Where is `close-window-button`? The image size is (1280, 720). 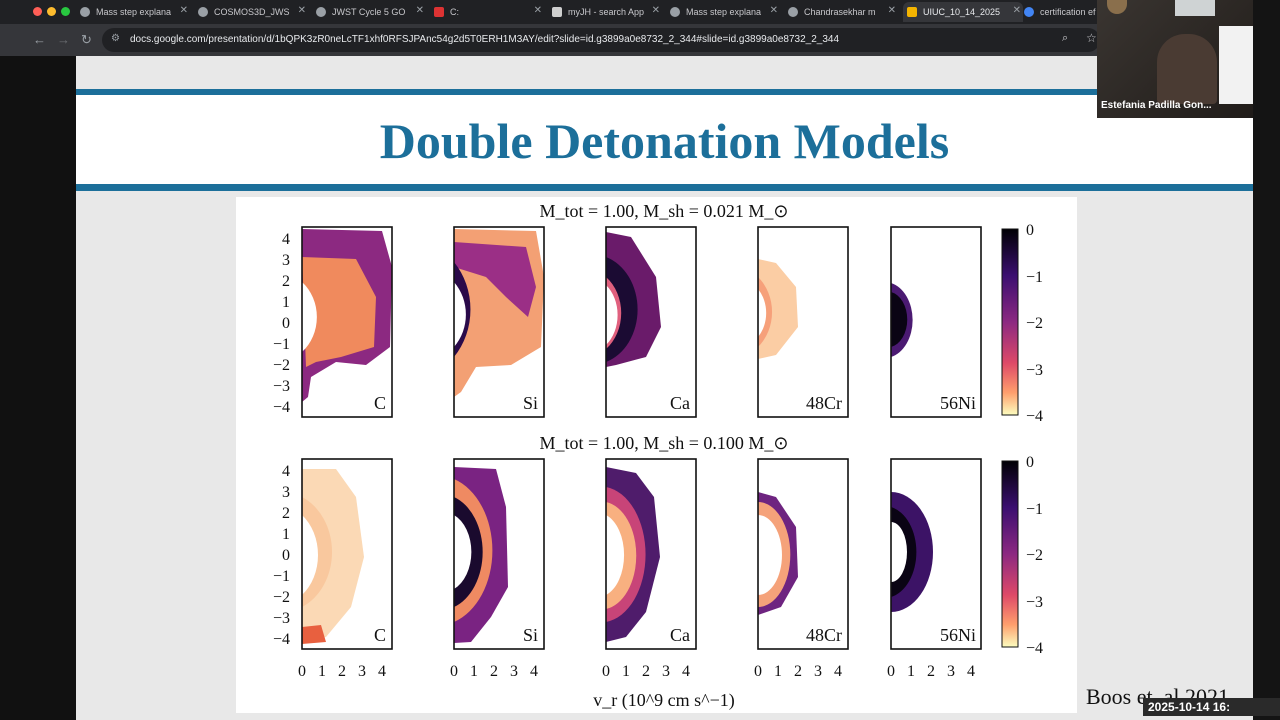
close-window-button is located at coordinates (37, 11).